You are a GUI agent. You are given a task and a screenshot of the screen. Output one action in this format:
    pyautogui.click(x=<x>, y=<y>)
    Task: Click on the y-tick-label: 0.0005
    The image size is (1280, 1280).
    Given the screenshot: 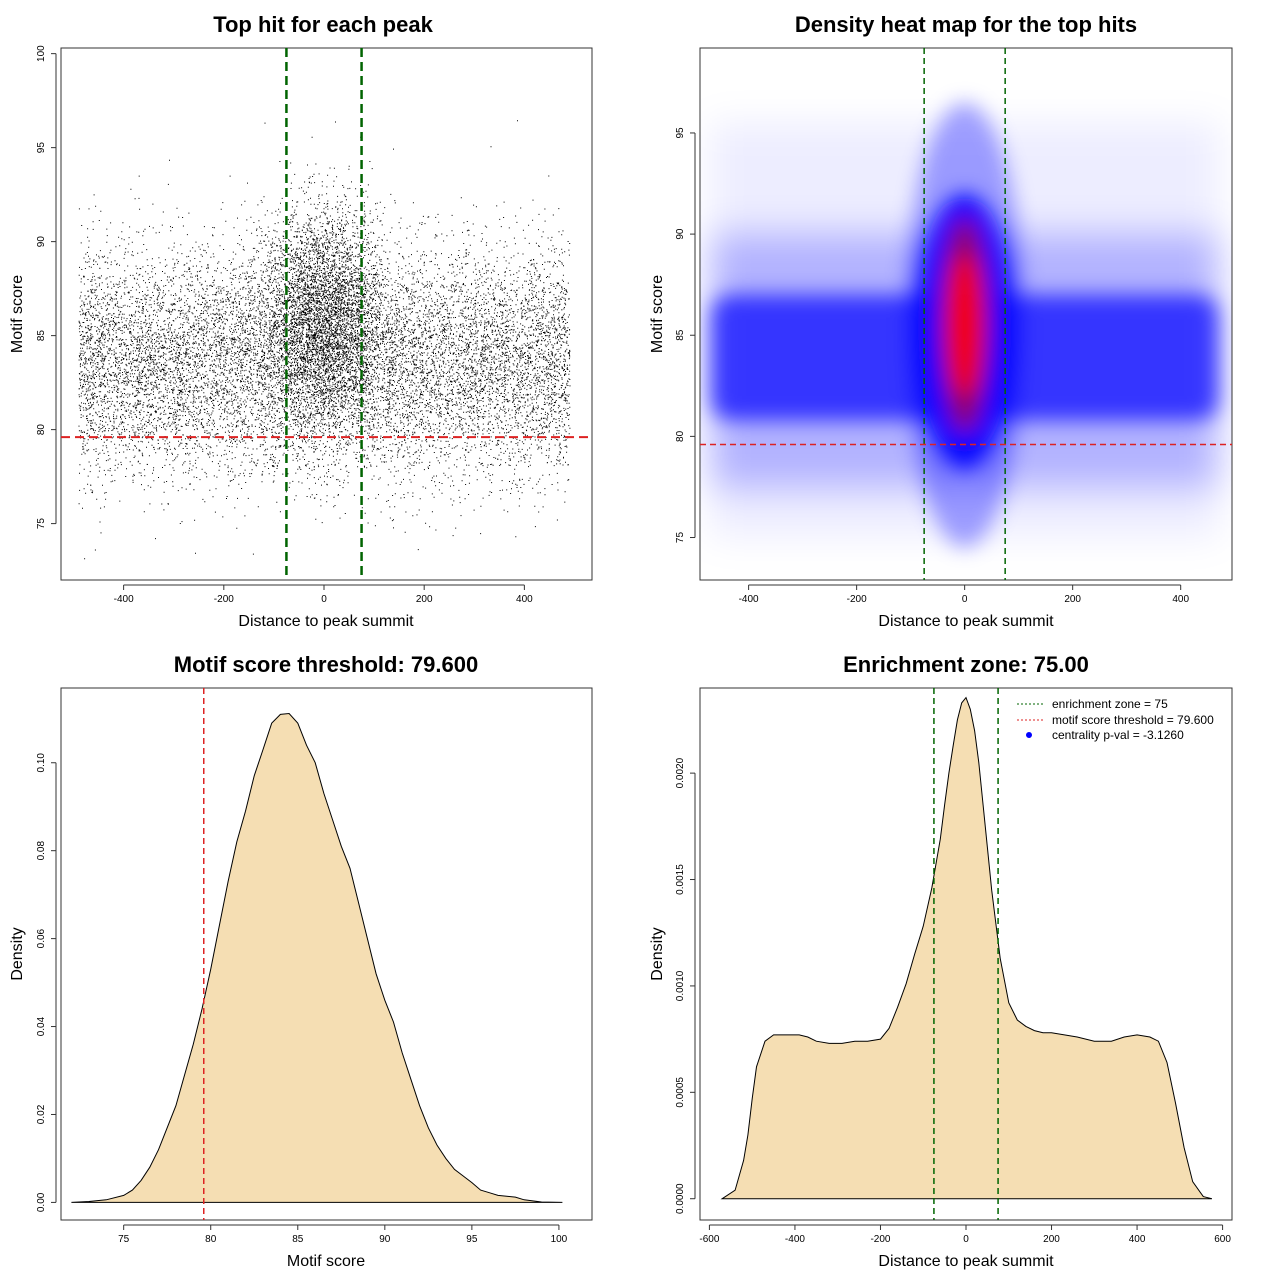 What is the action you would take?
    pyautogui.click(x=680, y=1092)
    